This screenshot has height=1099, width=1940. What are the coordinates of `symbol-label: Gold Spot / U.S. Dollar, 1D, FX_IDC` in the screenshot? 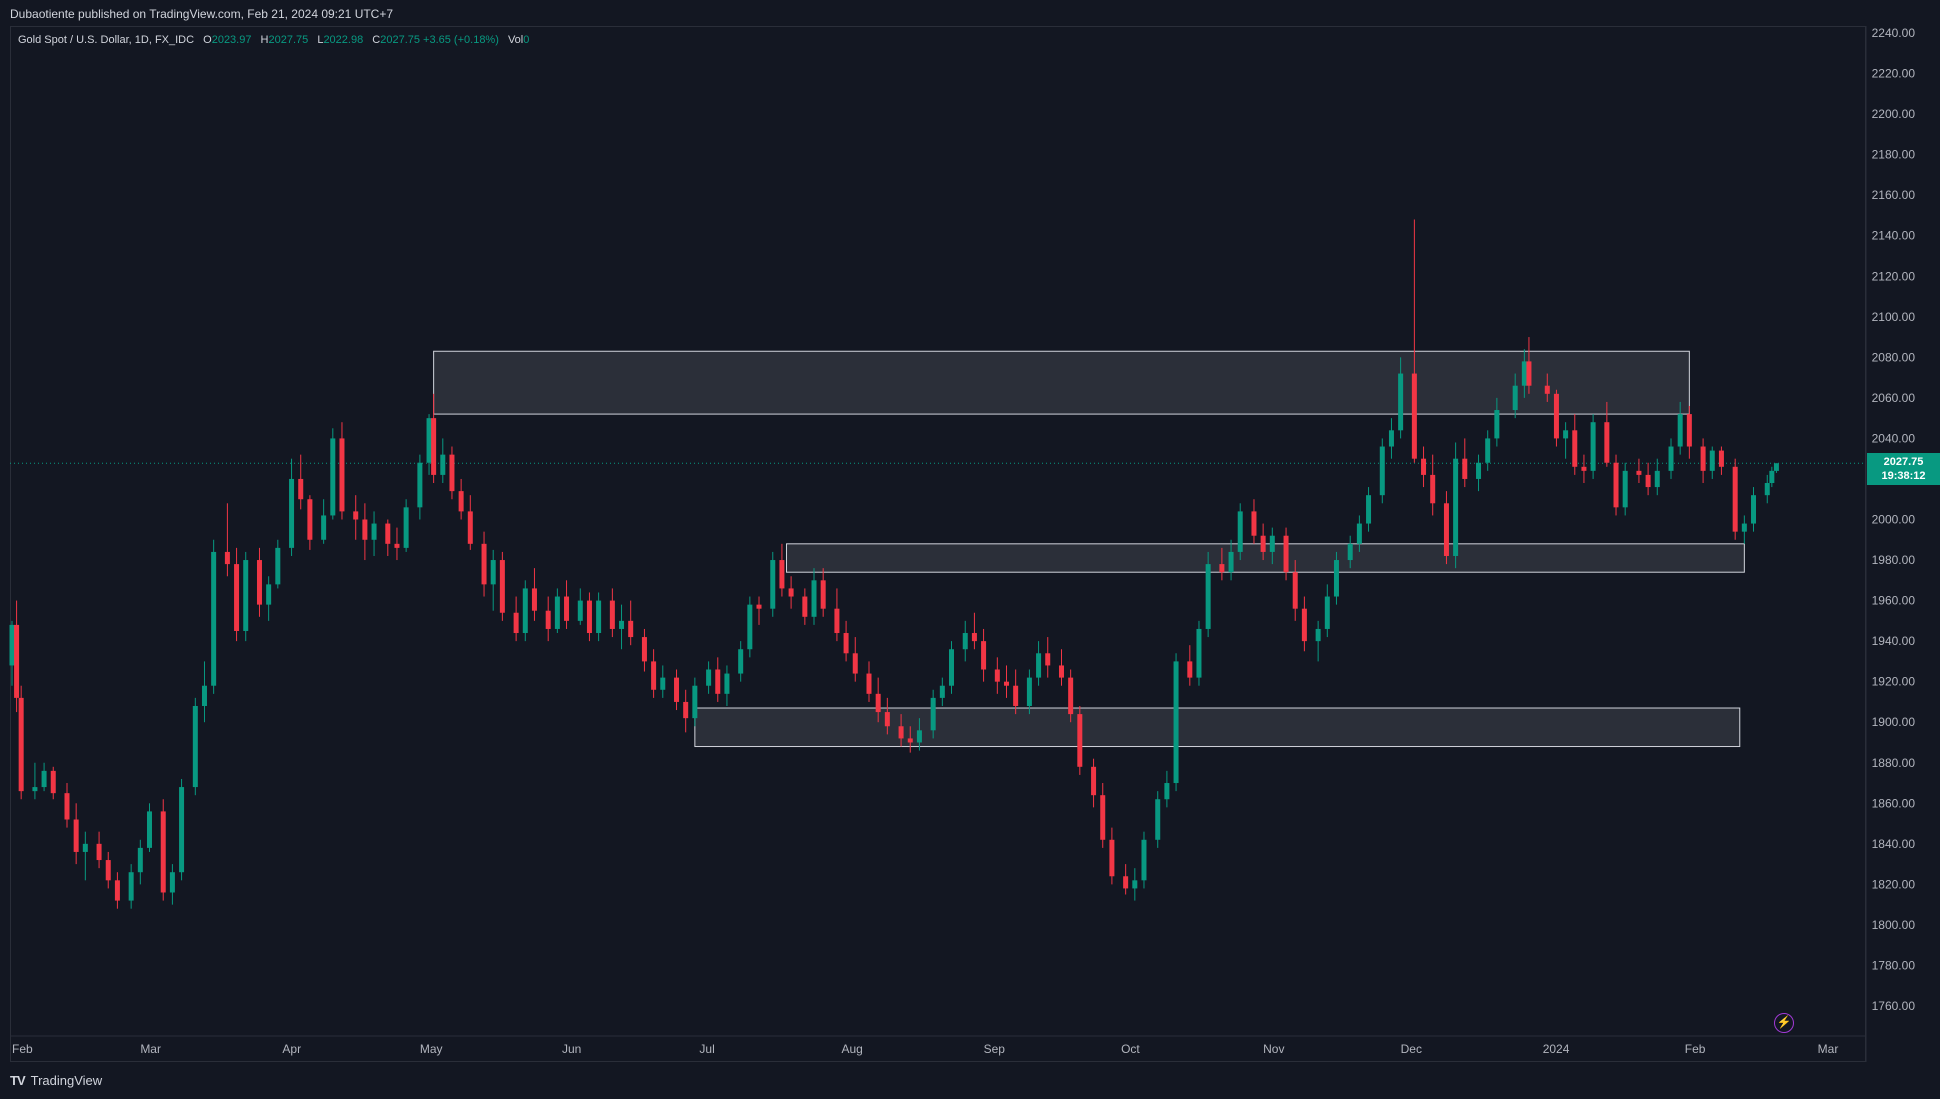 It's located at (106, 40).